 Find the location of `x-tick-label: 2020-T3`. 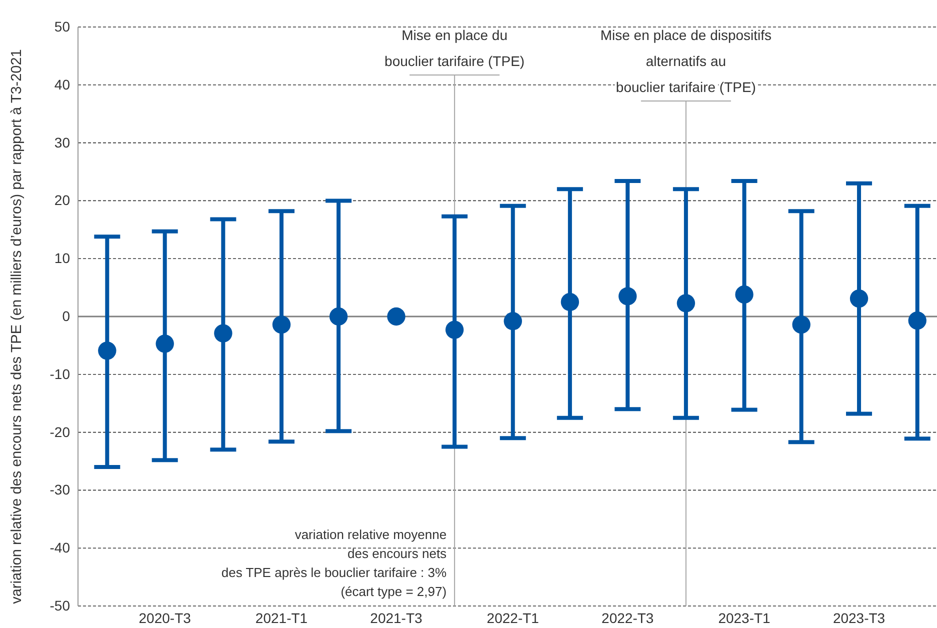

x-tick-label: 2020-T3 is located at coordinates (165, 618).